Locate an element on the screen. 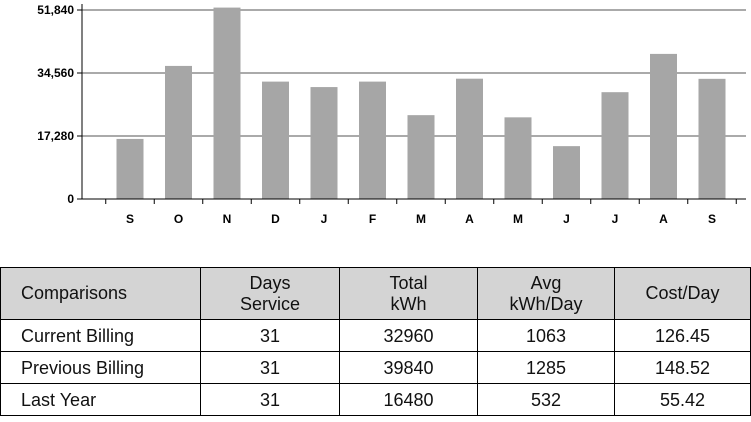 The image size is (751, 422). avg-kwh-day-cell: 1285 is located at coordinates (546, 367).